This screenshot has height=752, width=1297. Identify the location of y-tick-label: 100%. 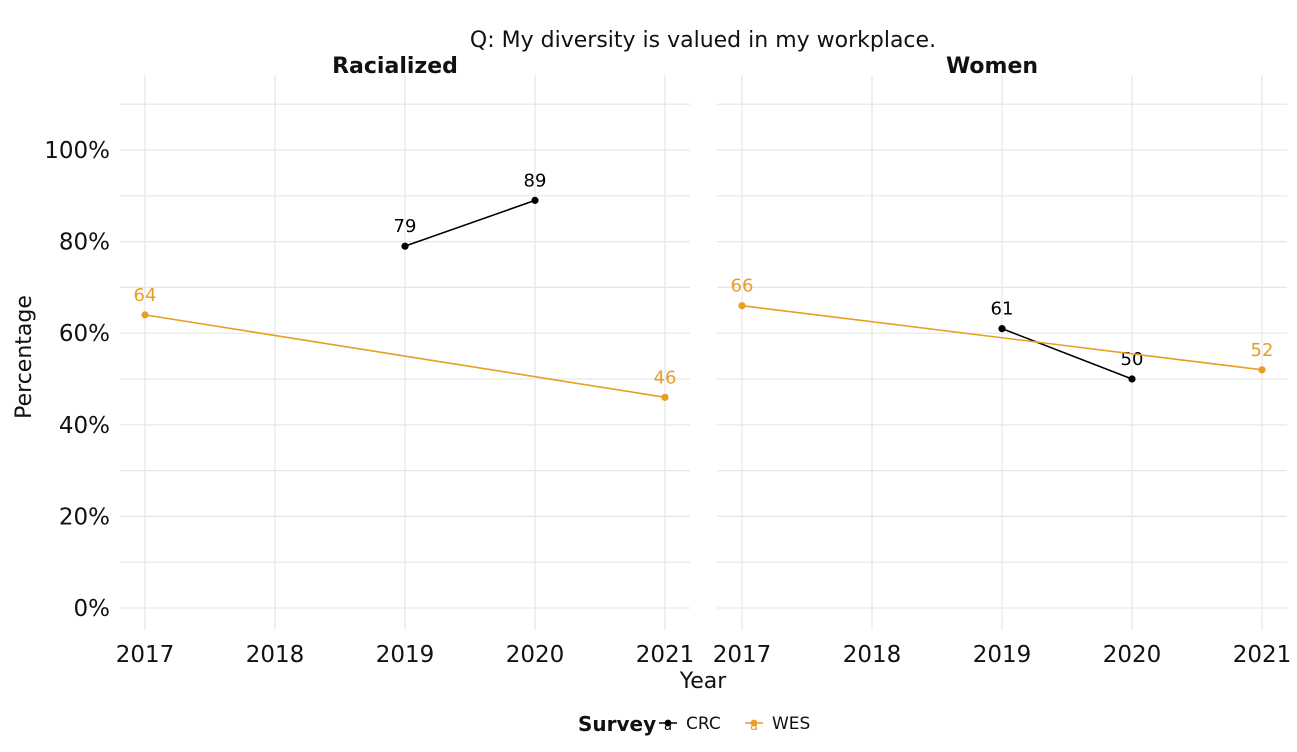
(77, 151).